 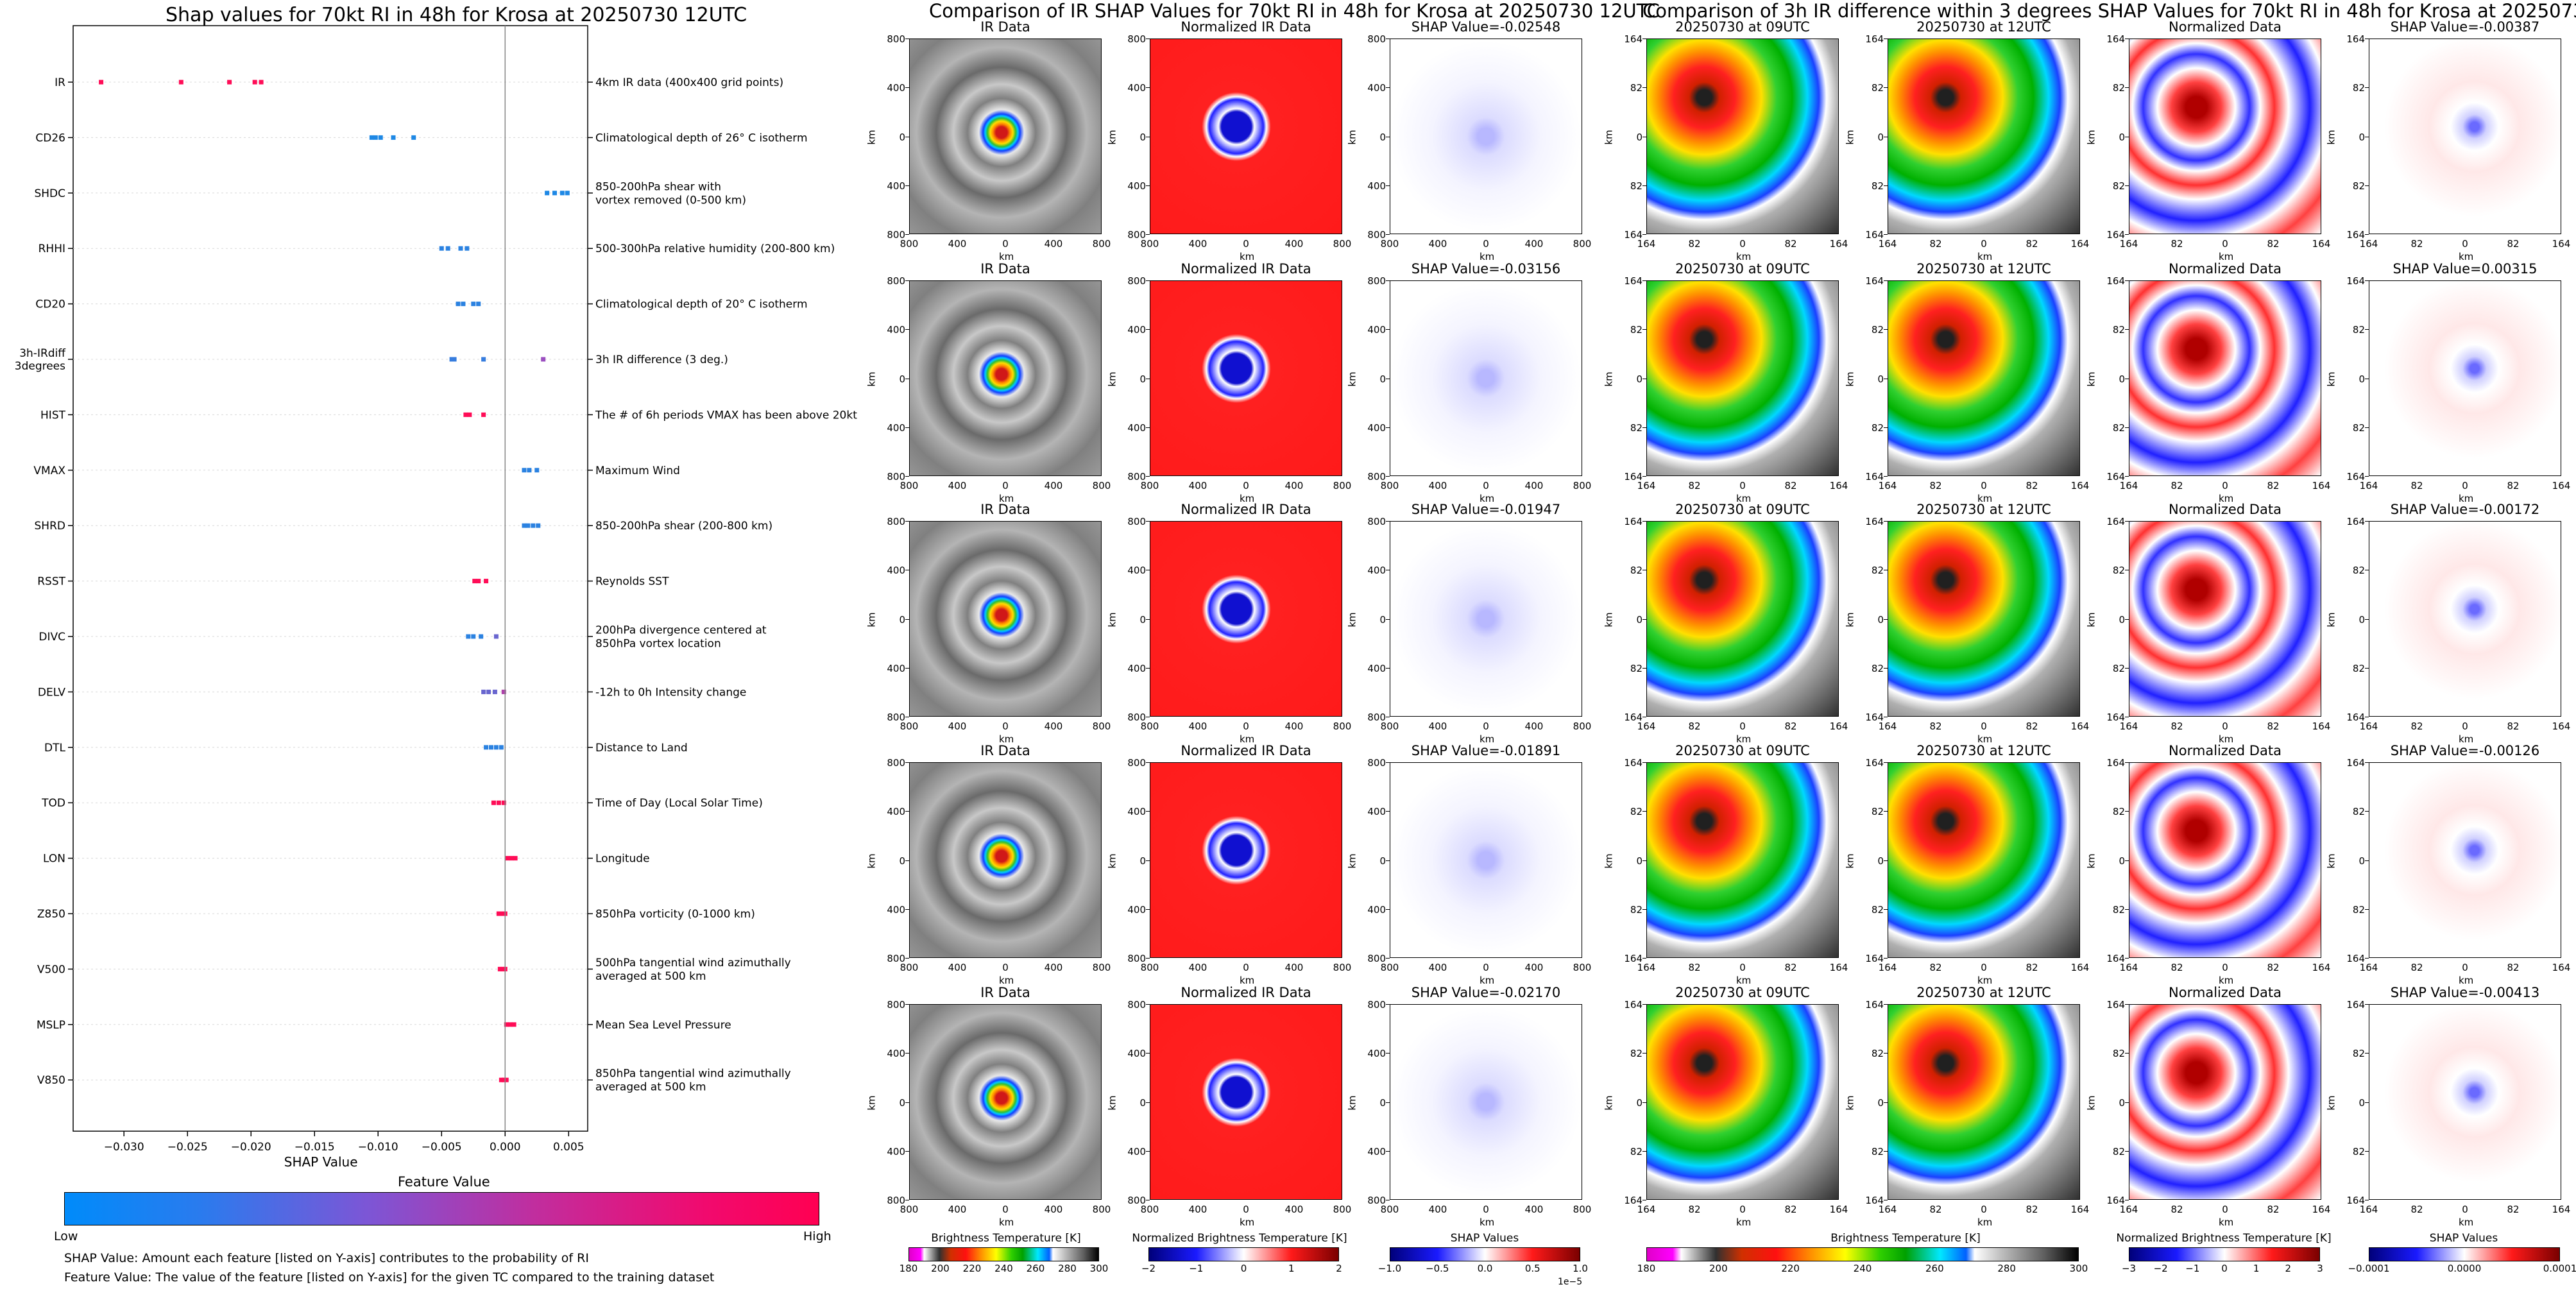 What do you see at coordinates (2561, 967) in the screenshot?
I see `diff-shap-panel-xtick: 164` at bounding box center [2561, 967].